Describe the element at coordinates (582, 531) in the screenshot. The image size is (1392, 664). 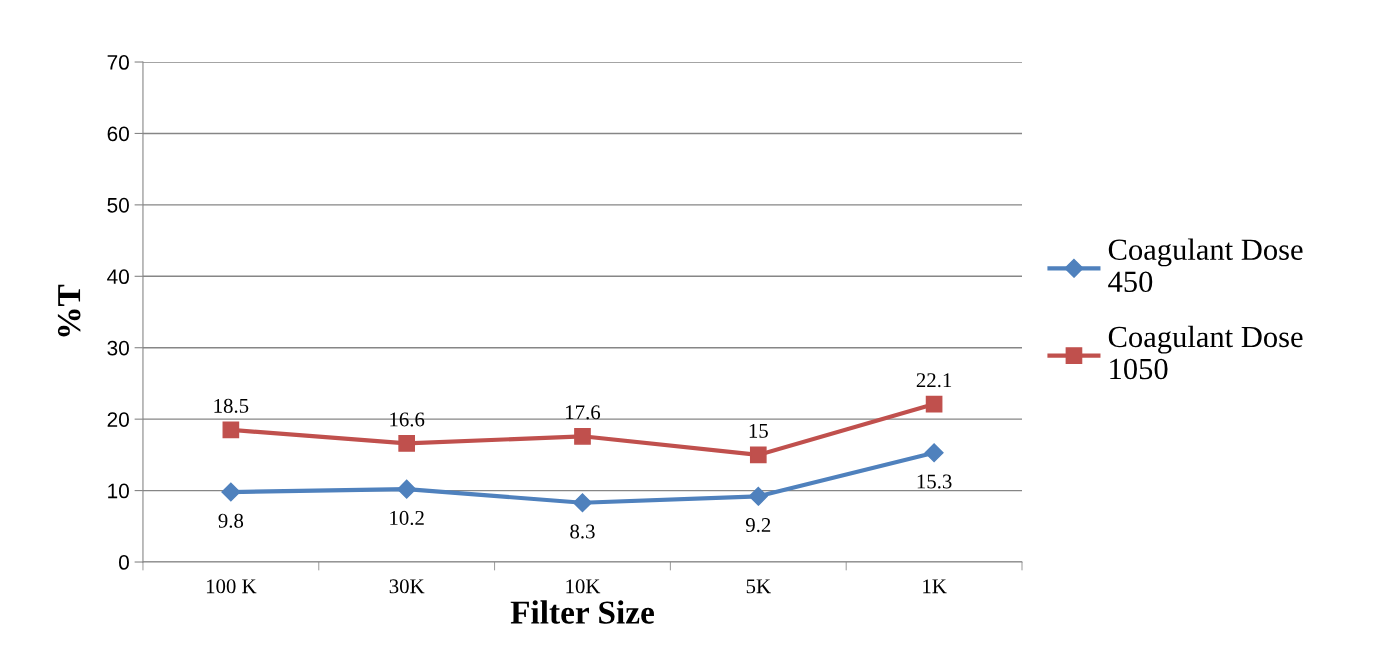
I see `data-label: 8.3` at that location.